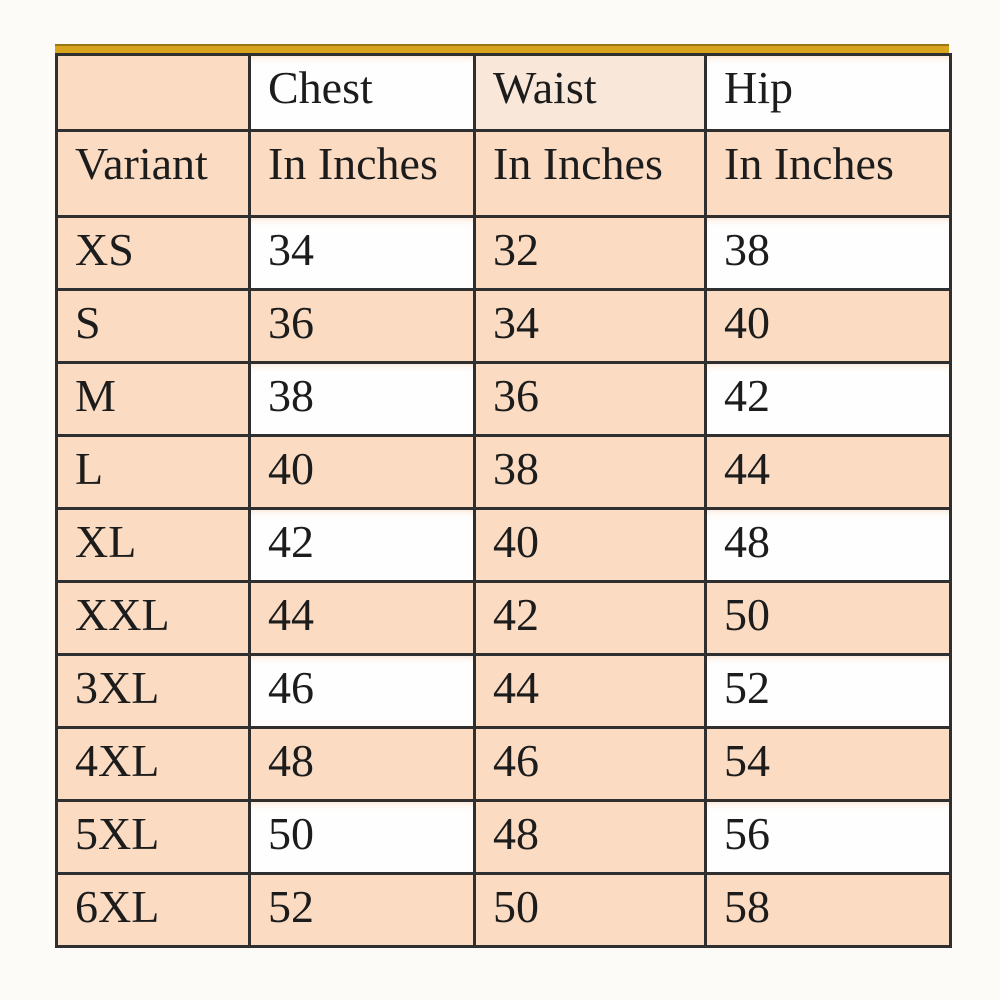 The width and height of the screenshot is (1000, 1000). I want to click on table-row: S 36 34 40, so click(503, 326).